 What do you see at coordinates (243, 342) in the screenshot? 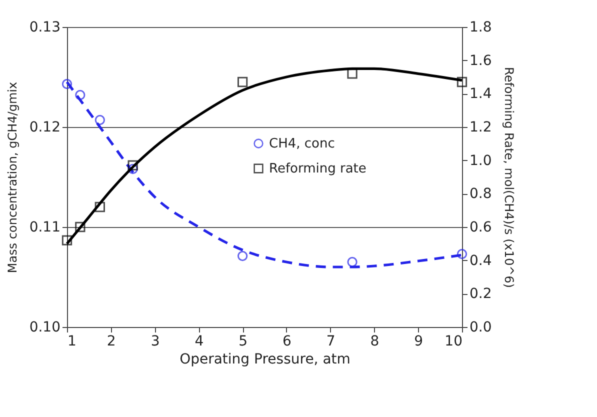
I see `x-tick-label: 5` at bounding box center [243, 342].